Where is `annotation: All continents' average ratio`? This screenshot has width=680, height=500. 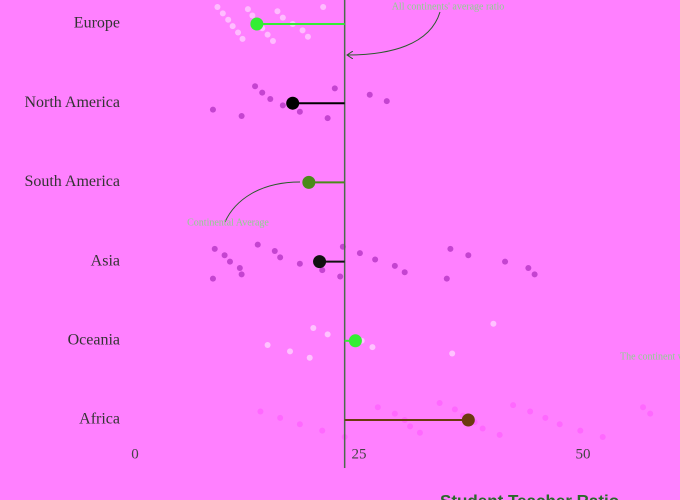
annotation: All continents' average ratio is located at coordinates (448, 6).